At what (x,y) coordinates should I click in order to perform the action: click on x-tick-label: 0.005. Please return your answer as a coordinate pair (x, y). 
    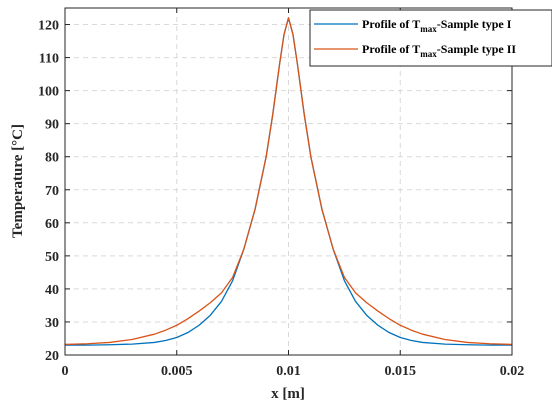
    Looking at the image, I should click on (177, 371).